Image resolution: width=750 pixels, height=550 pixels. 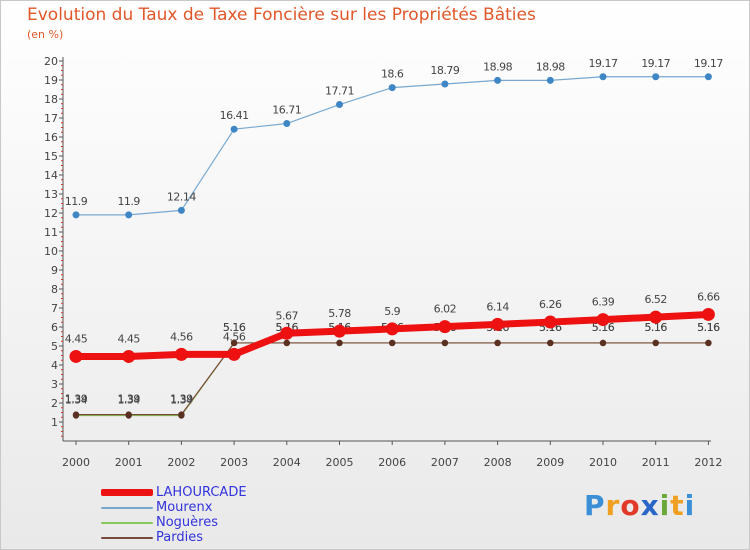 I want to click on x-tick-label: 2000, so click(x=76, y=462).